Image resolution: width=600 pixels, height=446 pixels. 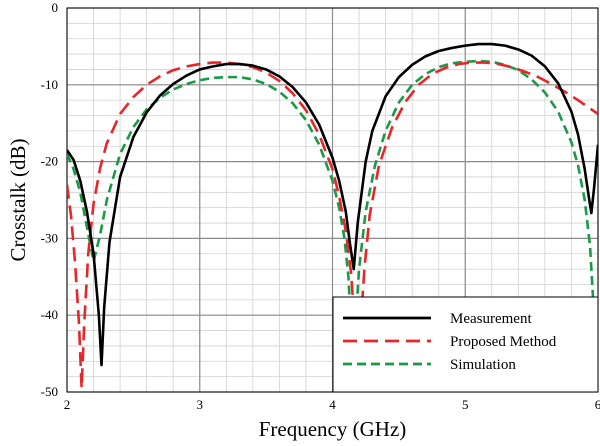 What do you see at coordinates (49, 161) in the screenshot?
I see `y-tick-label: -20` at bounding box center [49, 161].